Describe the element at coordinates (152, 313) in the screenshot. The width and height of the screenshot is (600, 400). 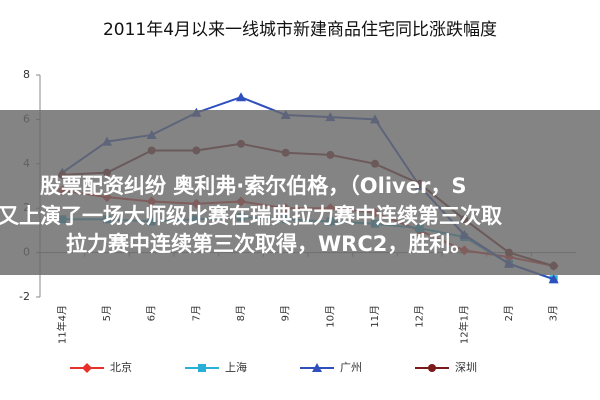
I see `x-tick-label: 6月` at that location.